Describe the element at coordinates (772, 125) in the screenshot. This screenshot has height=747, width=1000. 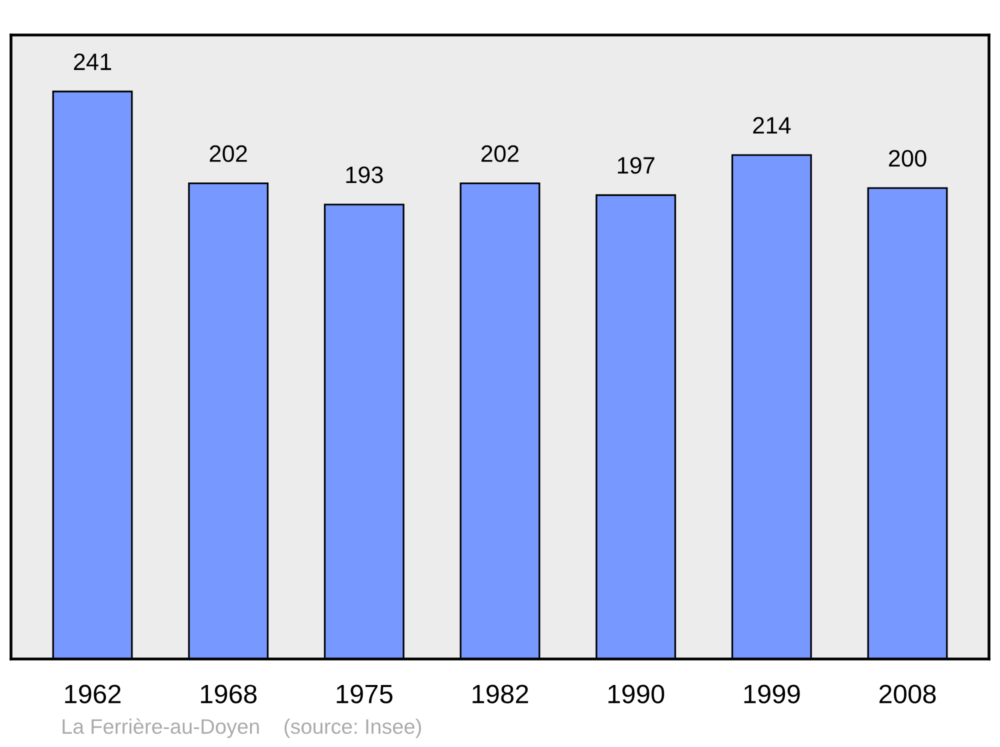
I see `data-label: 214` at that location.